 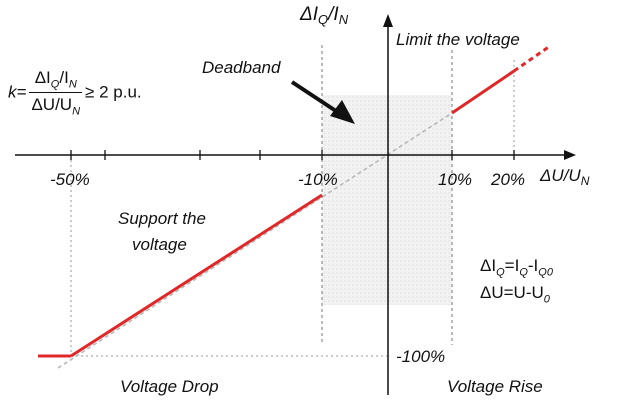 I want to click on x-axis-label: ΔU/UN, so click(x=564, y=177).